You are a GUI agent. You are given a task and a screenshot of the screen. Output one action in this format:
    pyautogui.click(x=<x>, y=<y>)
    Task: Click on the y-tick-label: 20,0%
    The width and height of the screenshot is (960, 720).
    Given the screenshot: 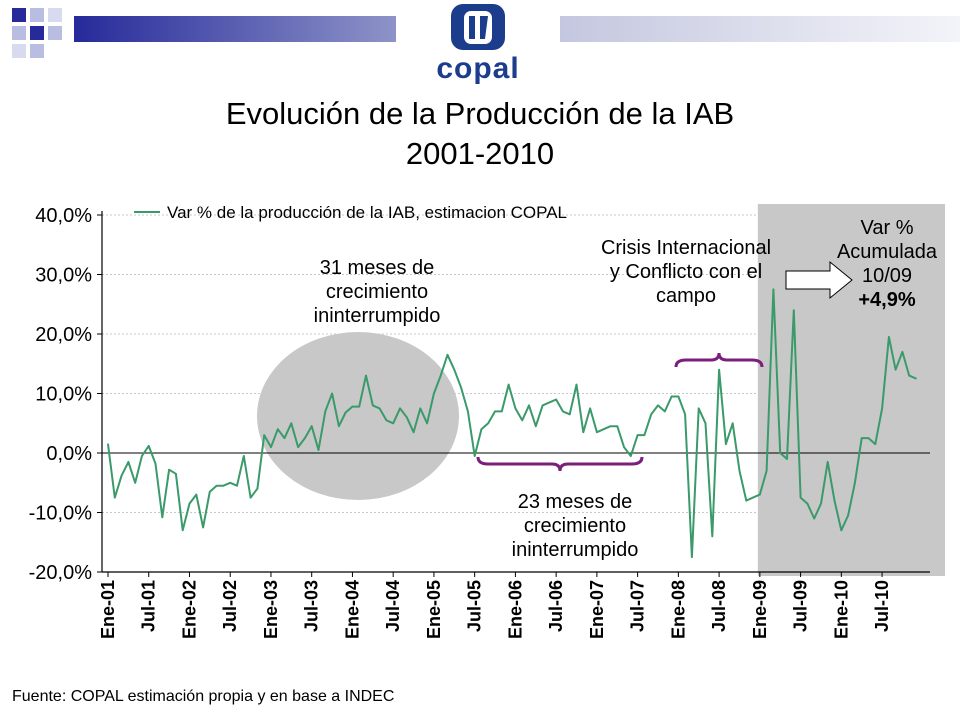 What is the action you would take?
    pyautogui.click(x=63, y=335)
    